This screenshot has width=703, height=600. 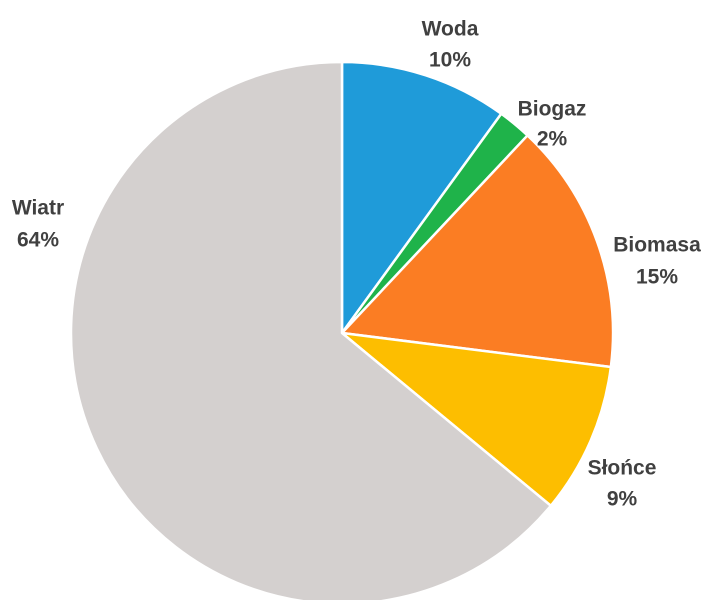 What do you see at coordinates (622, 468) in the screenshot?
I see `slice-label-s-o-ce: Słońce` at bounding box center [622, 468].